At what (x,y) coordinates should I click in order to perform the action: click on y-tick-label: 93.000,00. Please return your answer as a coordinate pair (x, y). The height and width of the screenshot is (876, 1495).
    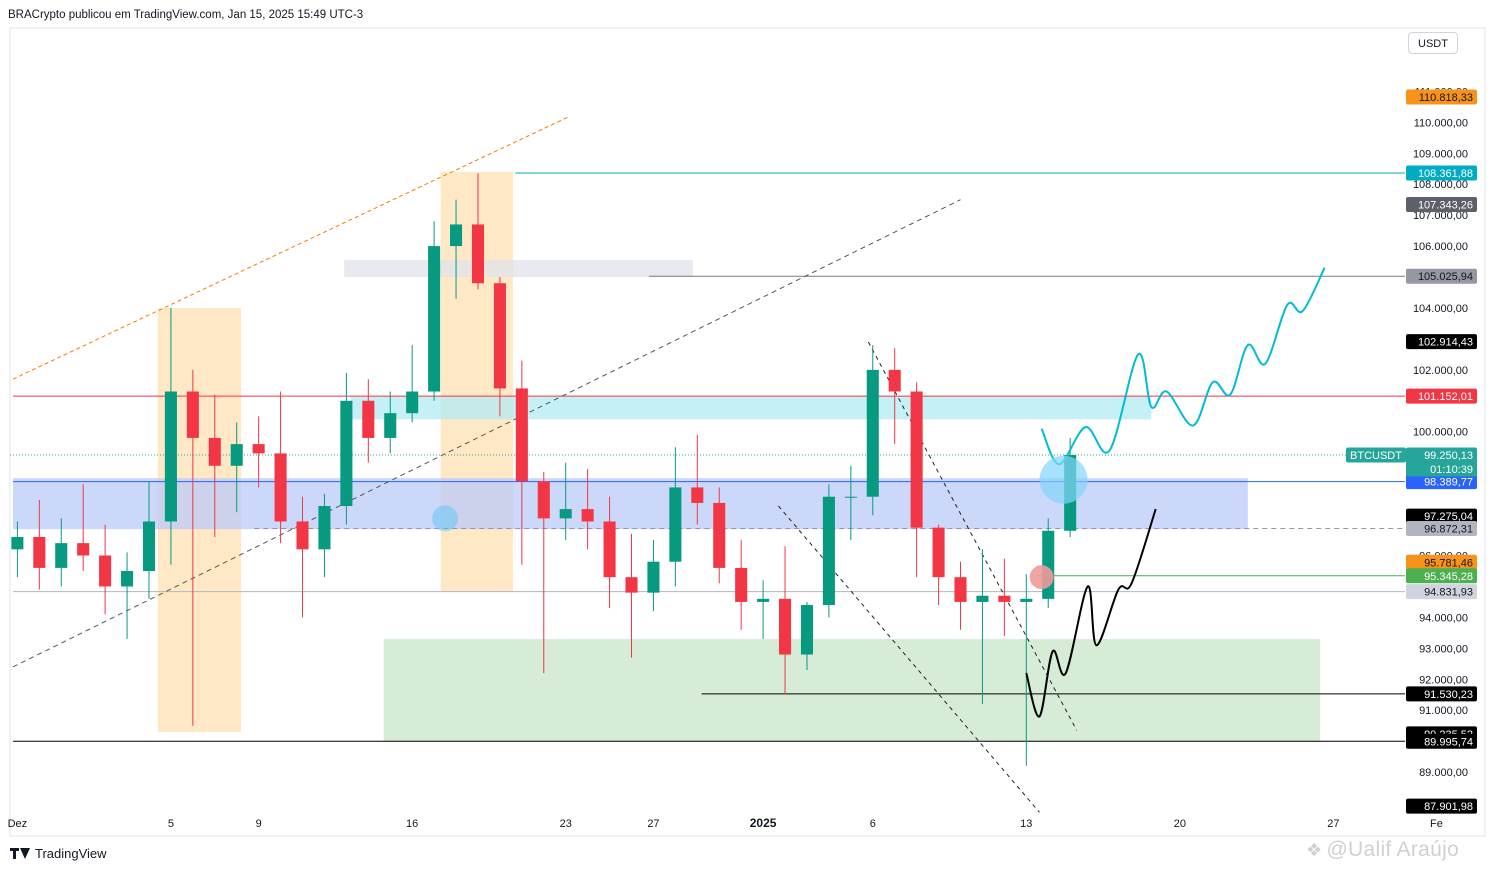
    Looking at the image, I should click on (1443, 649).